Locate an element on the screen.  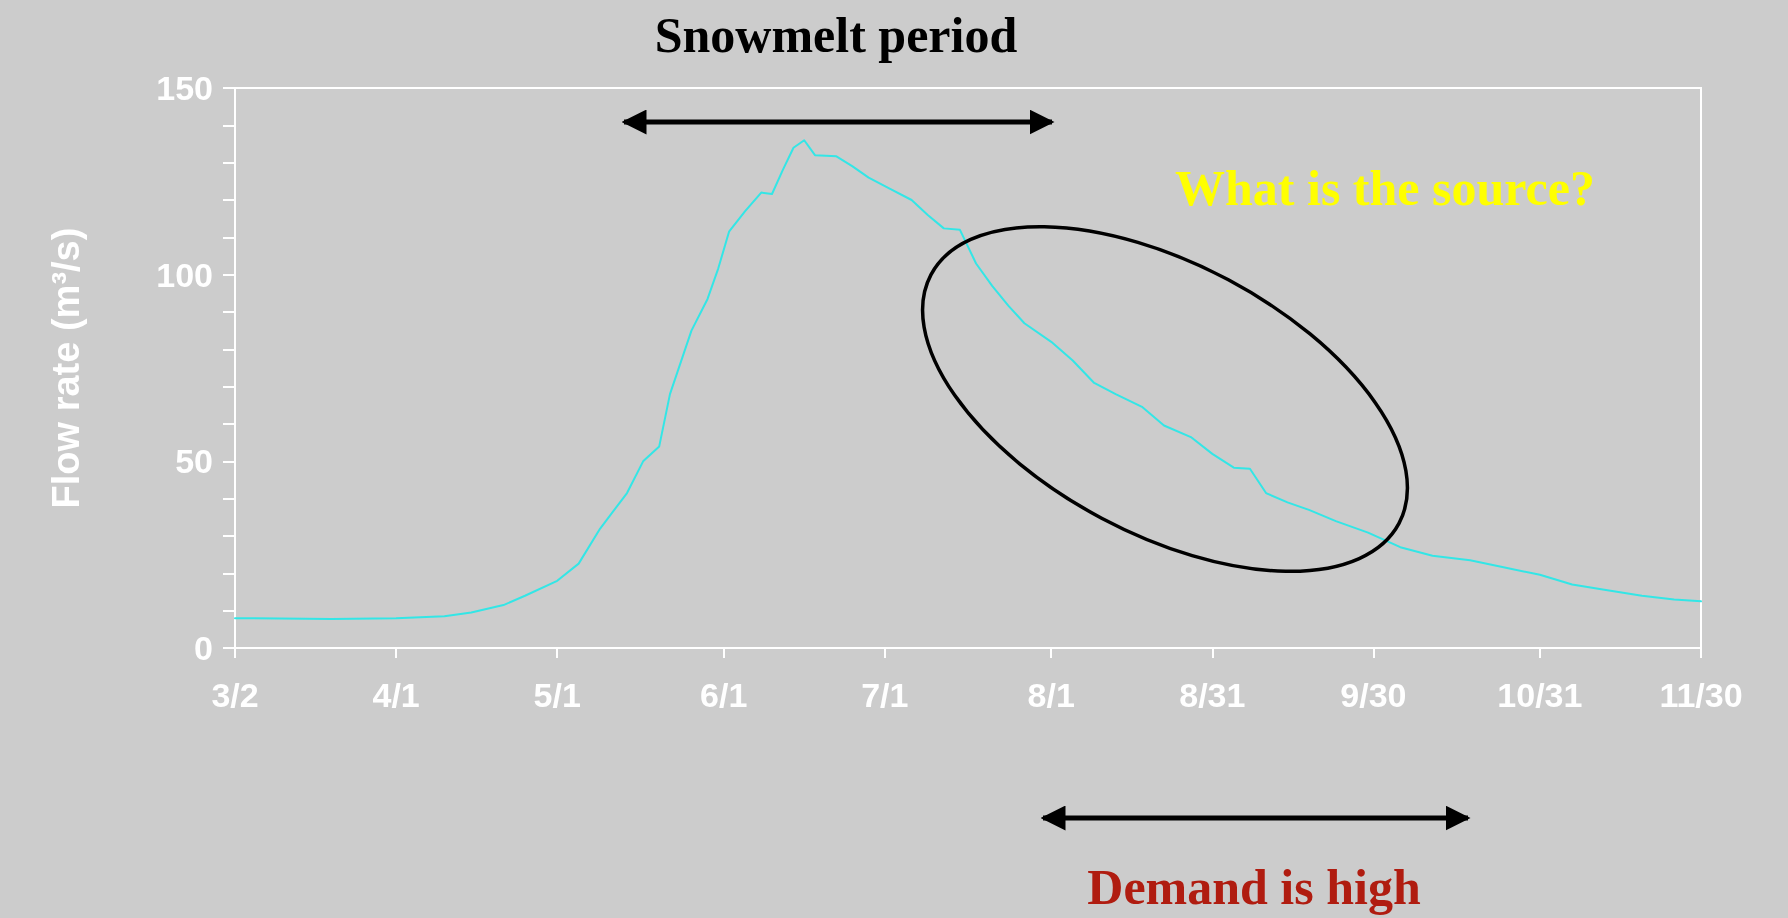
text: Snowmelt period is located at coordinates (836, 35).